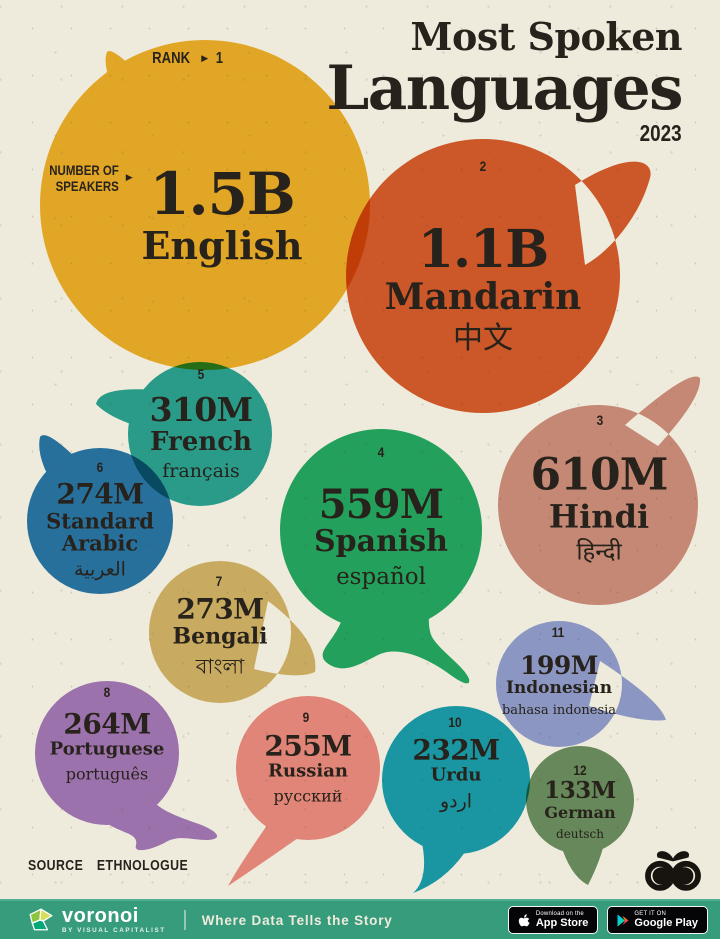  Describe the element at coordinates (201, 374) in the screenshot. I see `bubble-rank-french: 5` at that location.